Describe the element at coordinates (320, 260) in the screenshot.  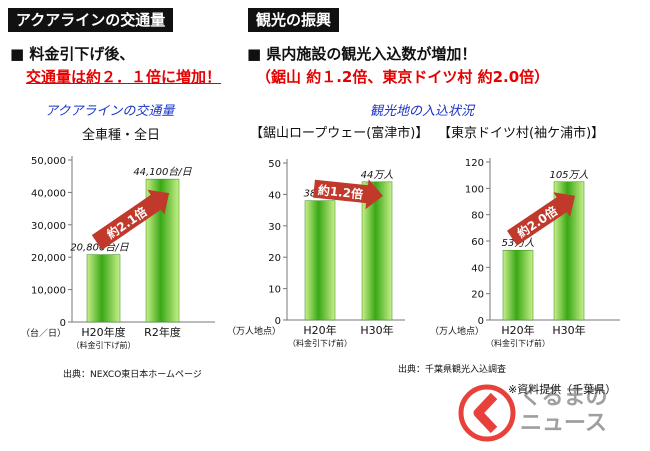
I see `chart2-bar` at that location.